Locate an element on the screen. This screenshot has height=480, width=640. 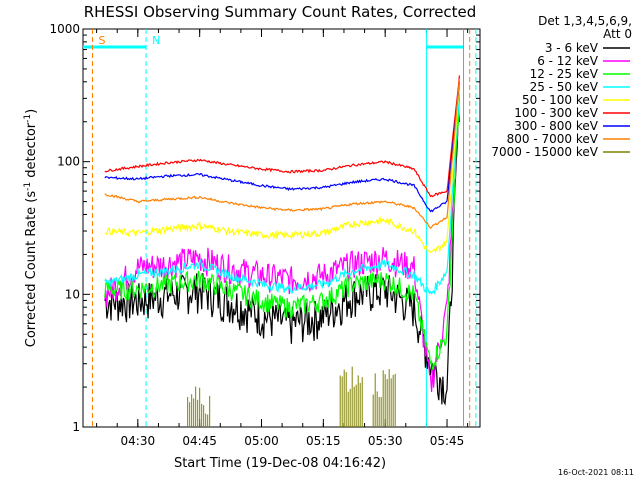
y-axis-label: Corrected Count Rate (s-1 detector-1) is located at coordinates (31, 228).